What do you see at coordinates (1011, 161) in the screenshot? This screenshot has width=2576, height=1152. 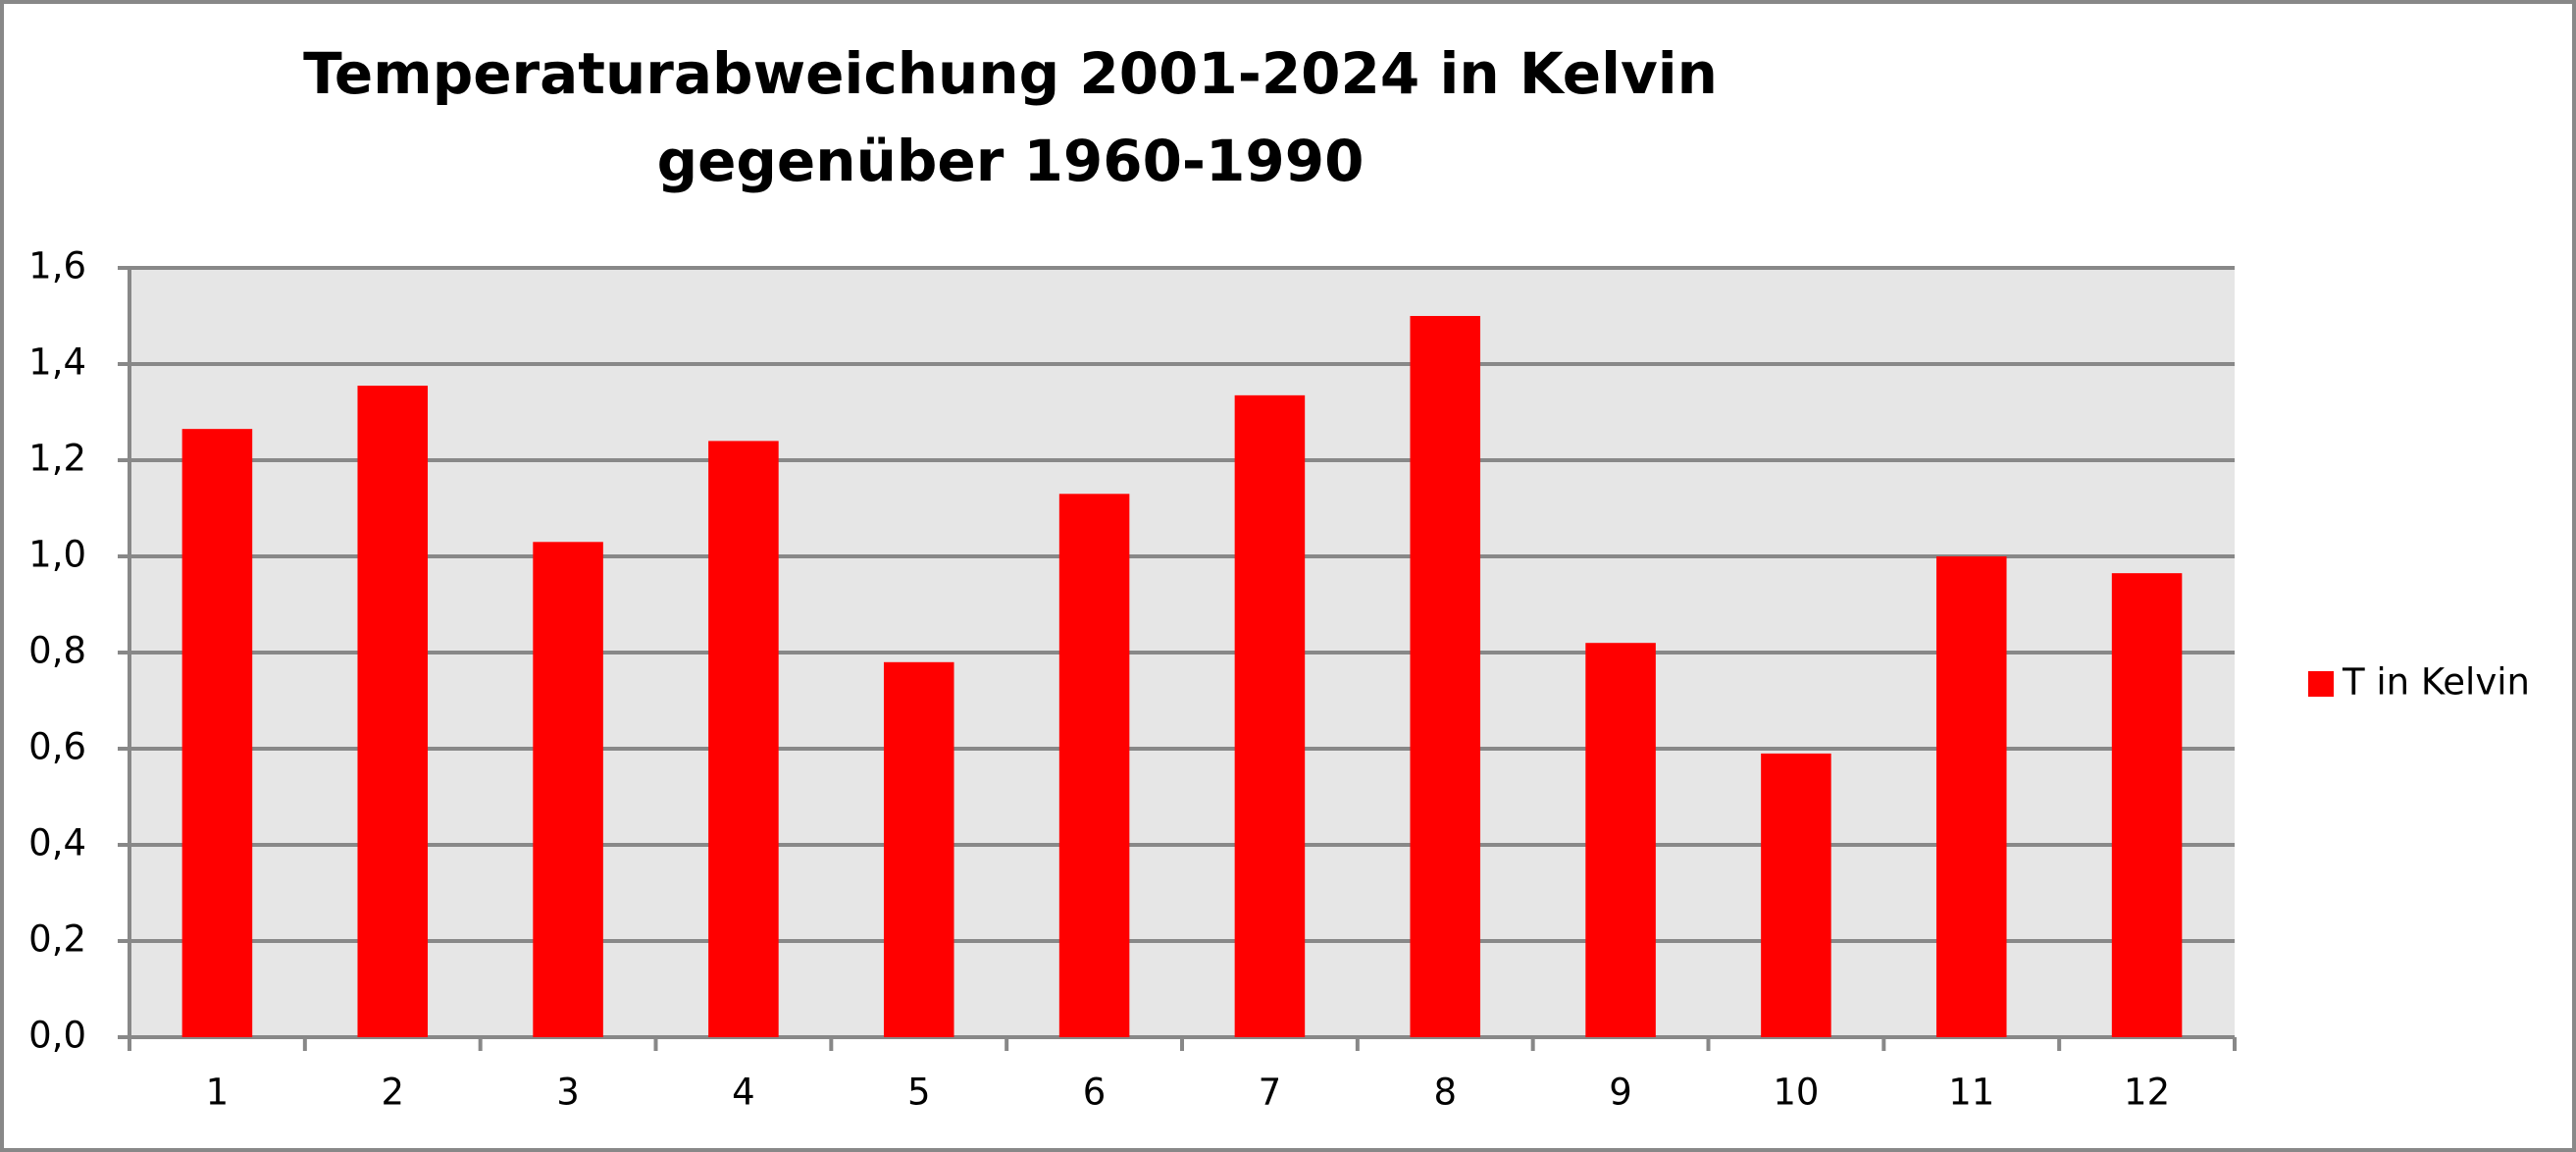 I see `chart-title: gegenüber 1960-1990` at bounding box center [1011, 161].